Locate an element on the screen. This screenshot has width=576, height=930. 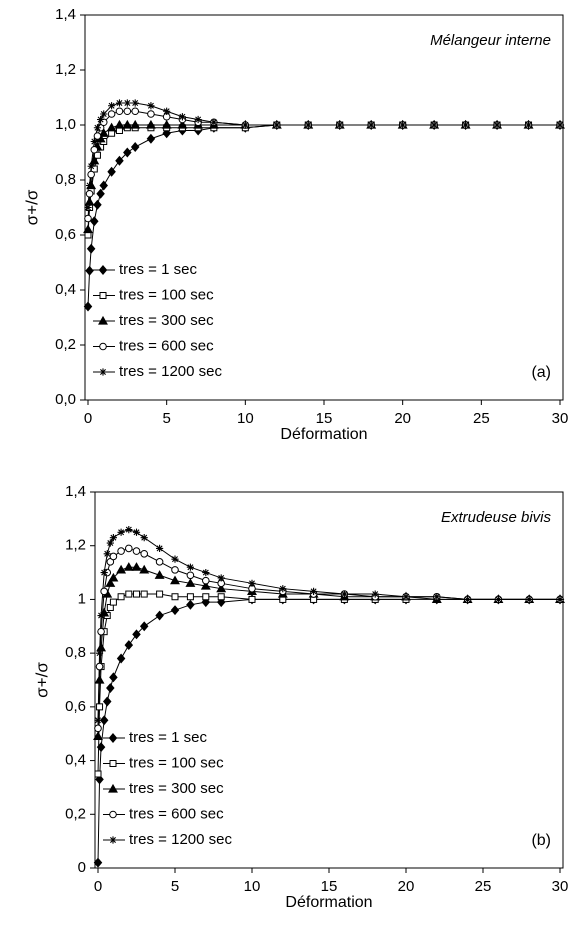
y-tick-label: 0 is located at coordinates (82, 867).